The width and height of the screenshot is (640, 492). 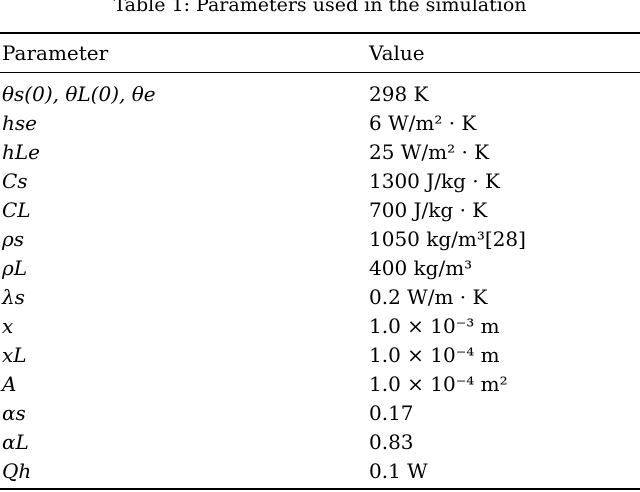 What do you see at coordinates (438, 384) in the screenshot?
I see `value-cell: 1.0 × 10⁻⁴ m²` at bounding box center [438, 384].